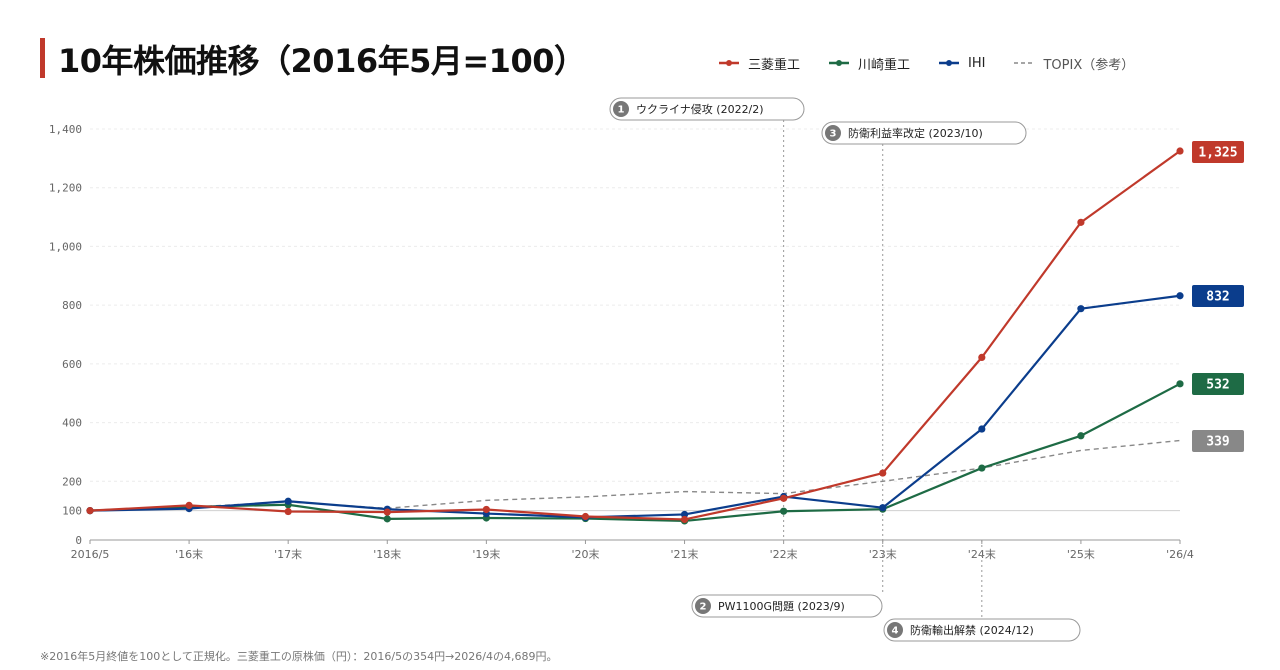 This screenshot has width=1280, height=670. I want to click on annotation-number: 4, so click(895, 631).